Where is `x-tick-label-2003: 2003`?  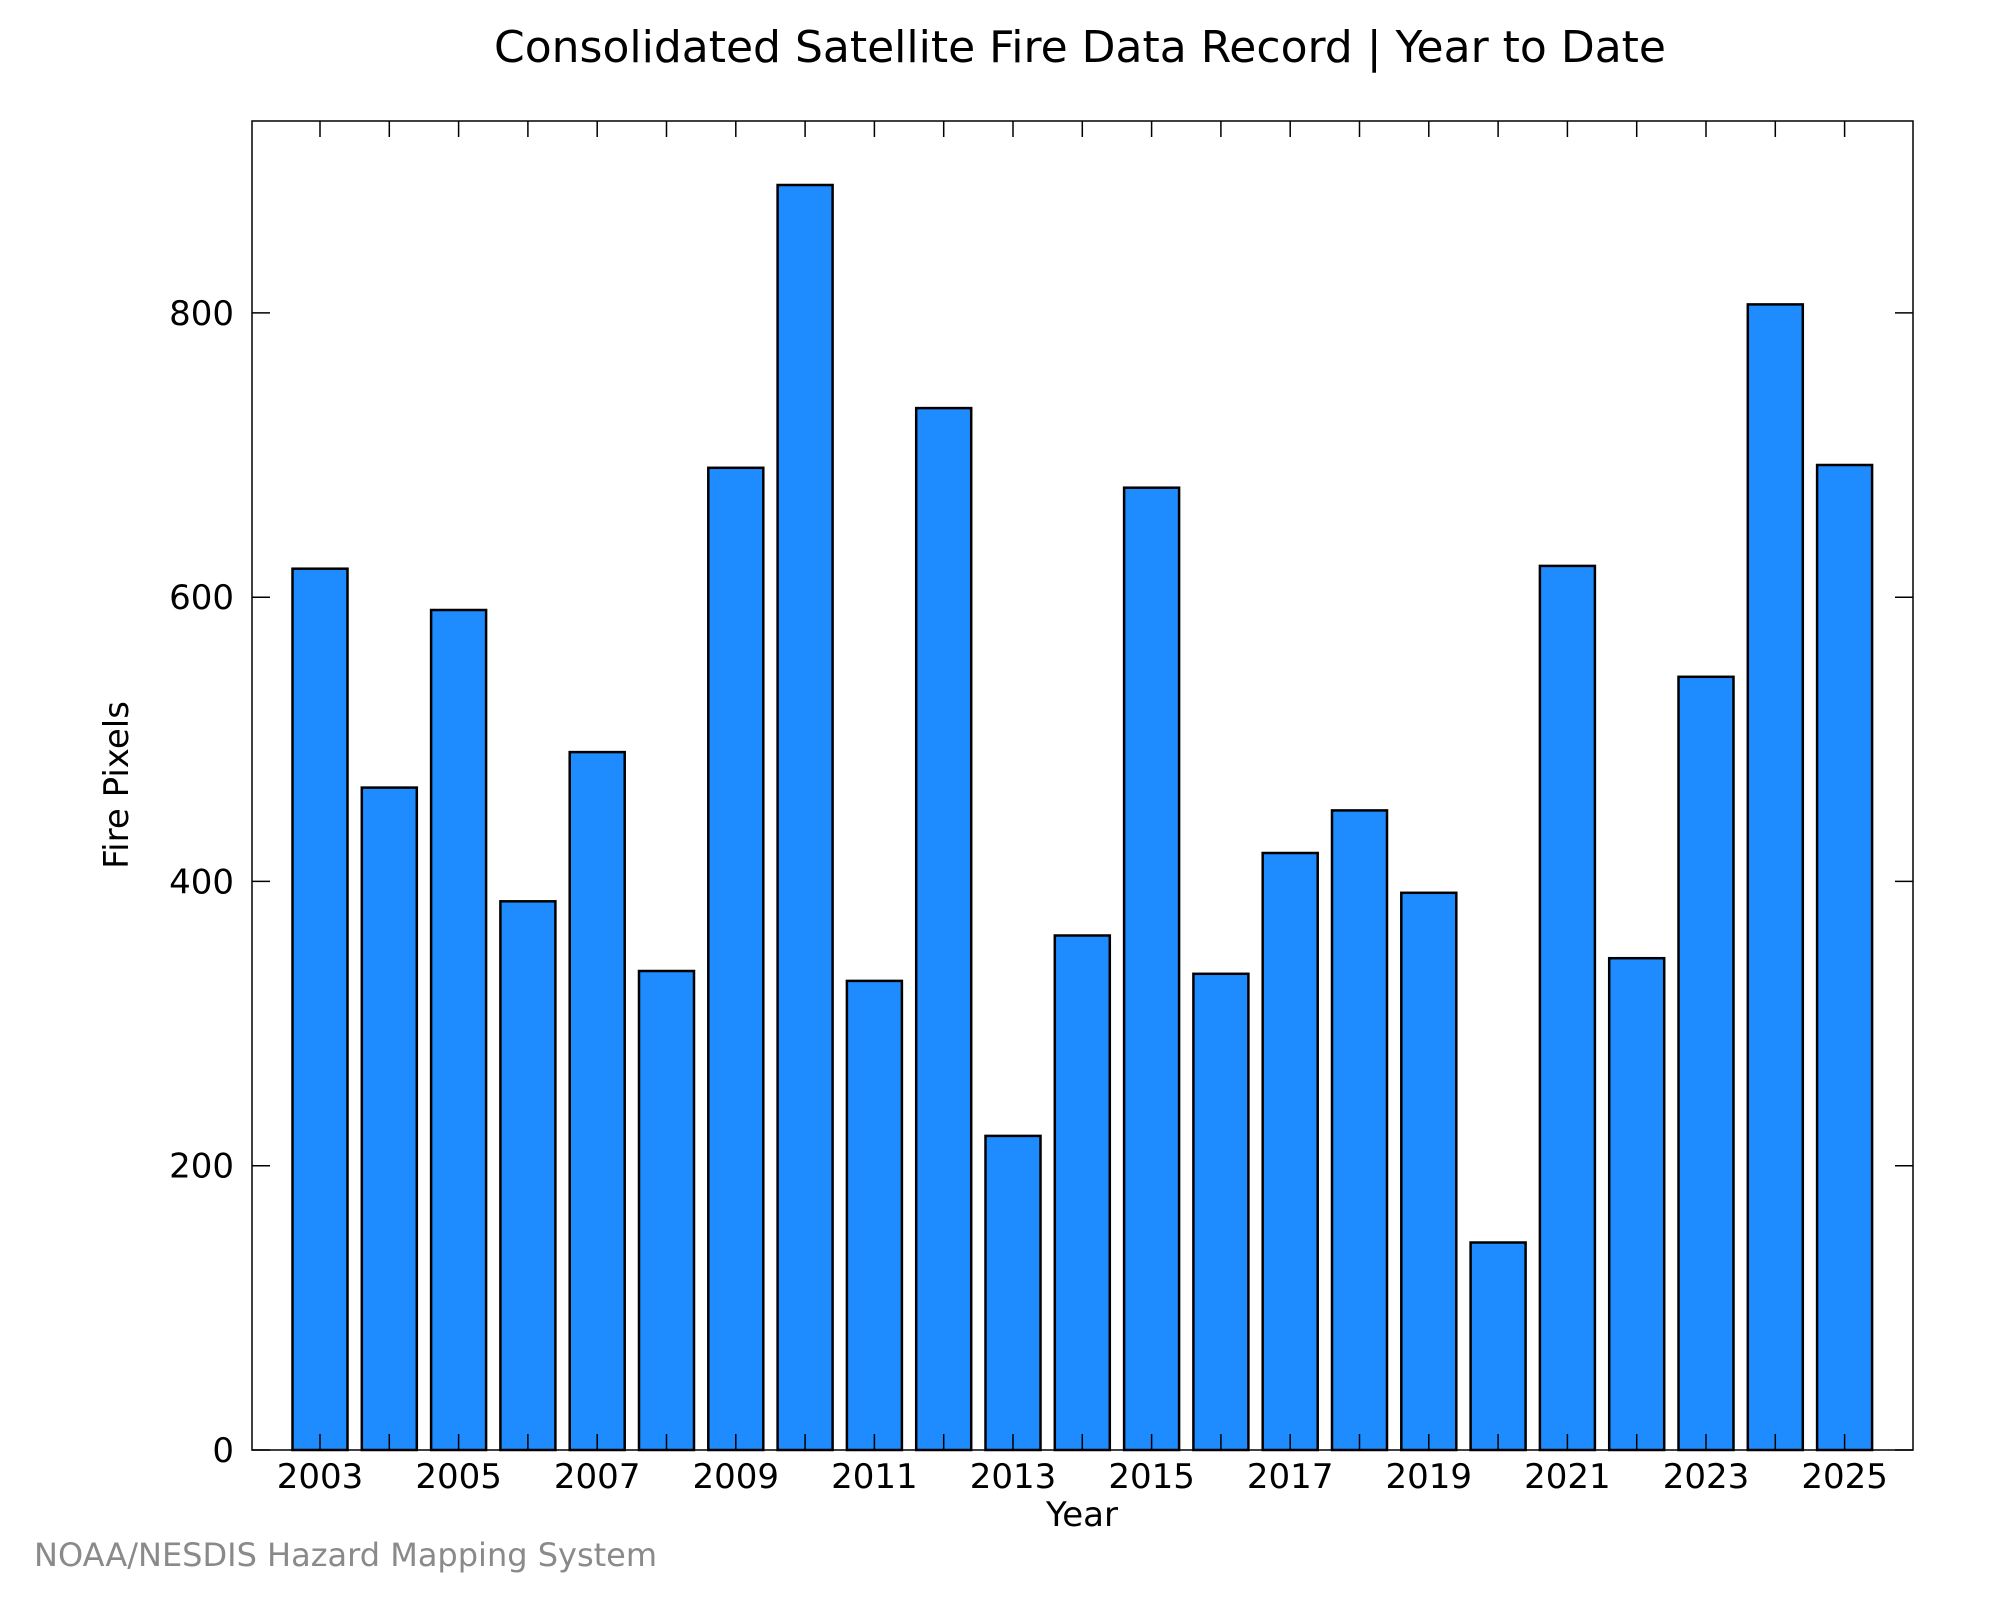
x-tick-label-2003: 2003 is located at coordinates (320, 1477).